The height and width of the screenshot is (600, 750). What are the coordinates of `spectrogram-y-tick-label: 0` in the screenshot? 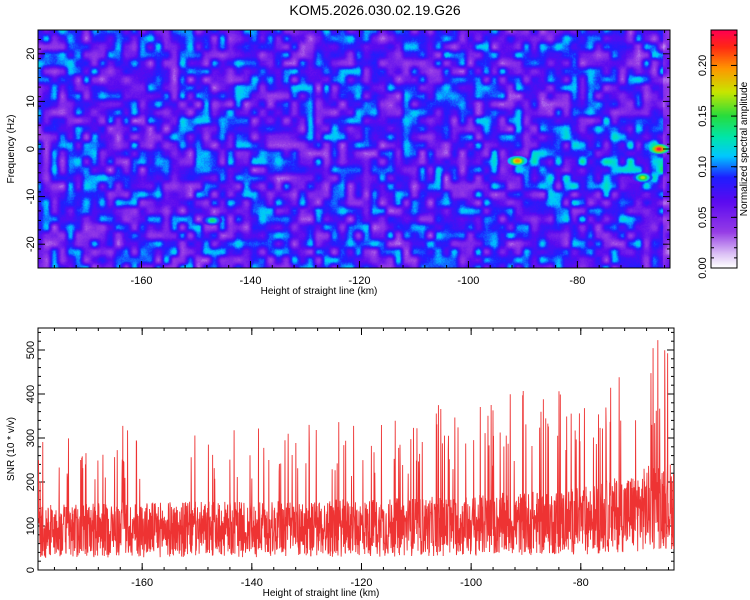 It's located at (31, 149).